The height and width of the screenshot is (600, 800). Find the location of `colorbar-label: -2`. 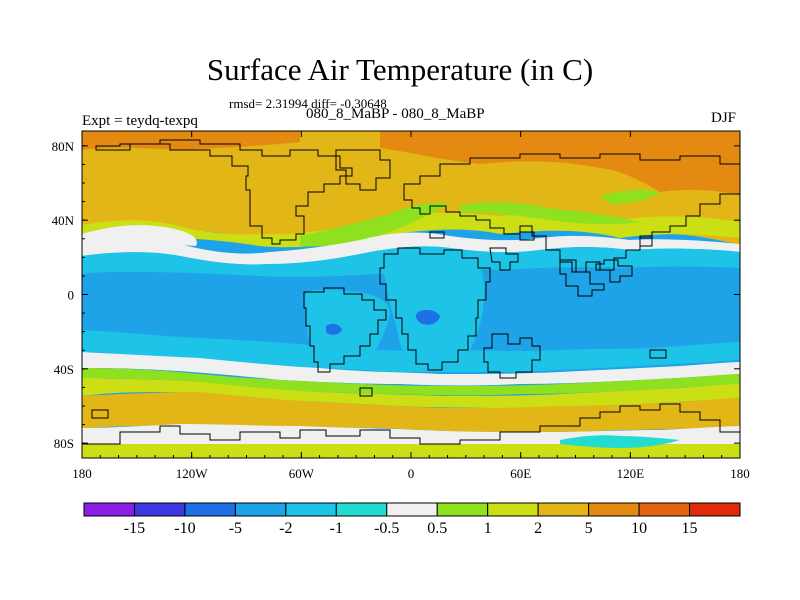

colorbar-label: -2 is located at coordinates (285, 528).